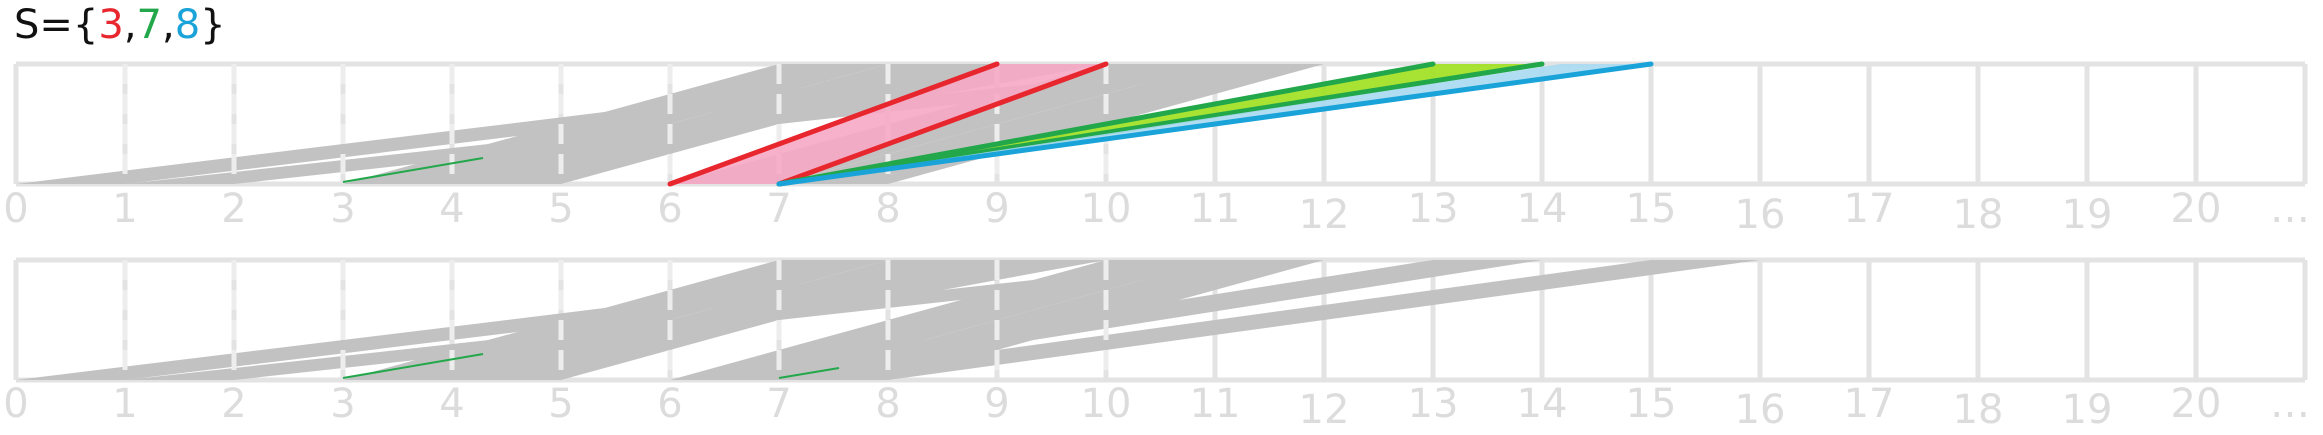  I want to click on set-label: S={3,7,8}, so click(120, 25).